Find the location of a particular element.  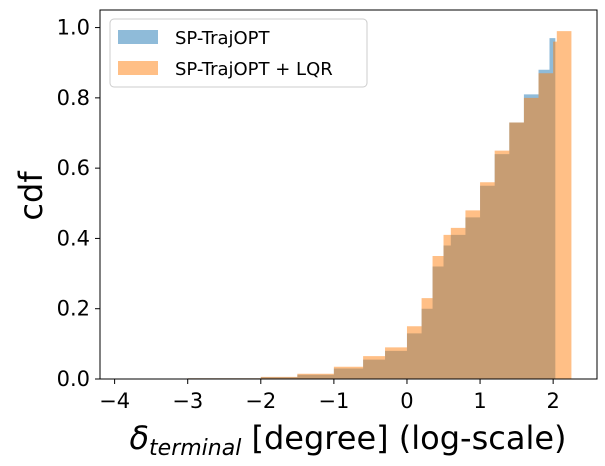

x-tick-label: −1 is located at coordinates (333, 401).